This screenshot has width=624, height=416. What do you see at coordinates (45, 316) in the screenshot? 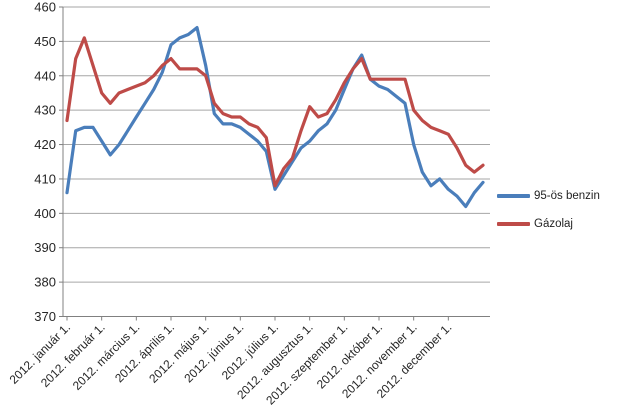
I see `y-axis-label-370: 370` at bounding box center [45, 316].